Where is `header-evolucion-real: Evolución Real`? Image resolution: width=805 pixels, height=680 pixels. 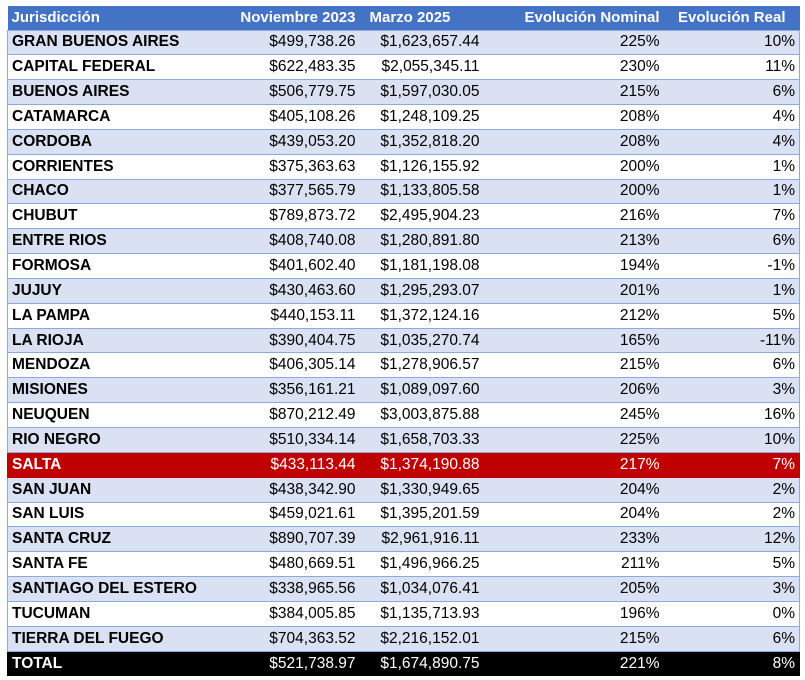
header-evolucion-real: Evolución Real is located at coordinates (731, 18).